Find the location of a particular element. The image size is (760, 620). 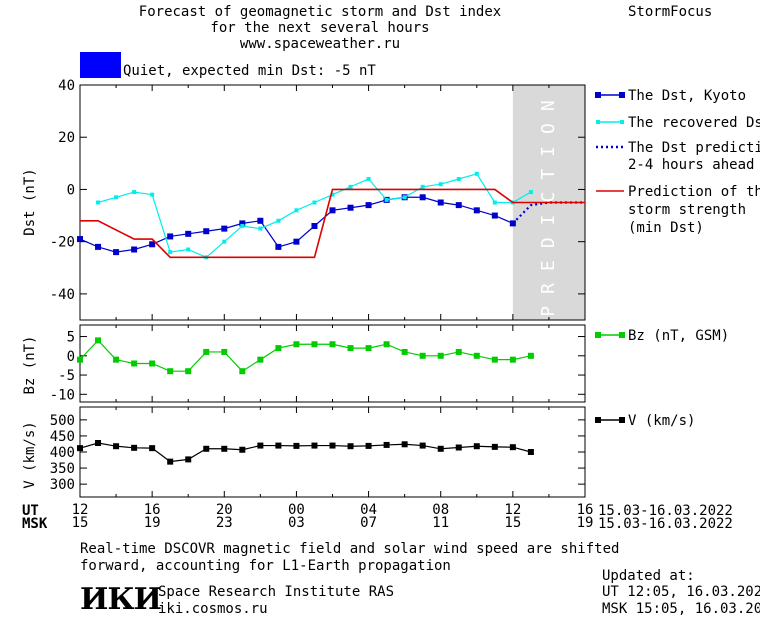

legend-dst-kyoto: The Dst, Kyoto is located at coordinates (687, 96).